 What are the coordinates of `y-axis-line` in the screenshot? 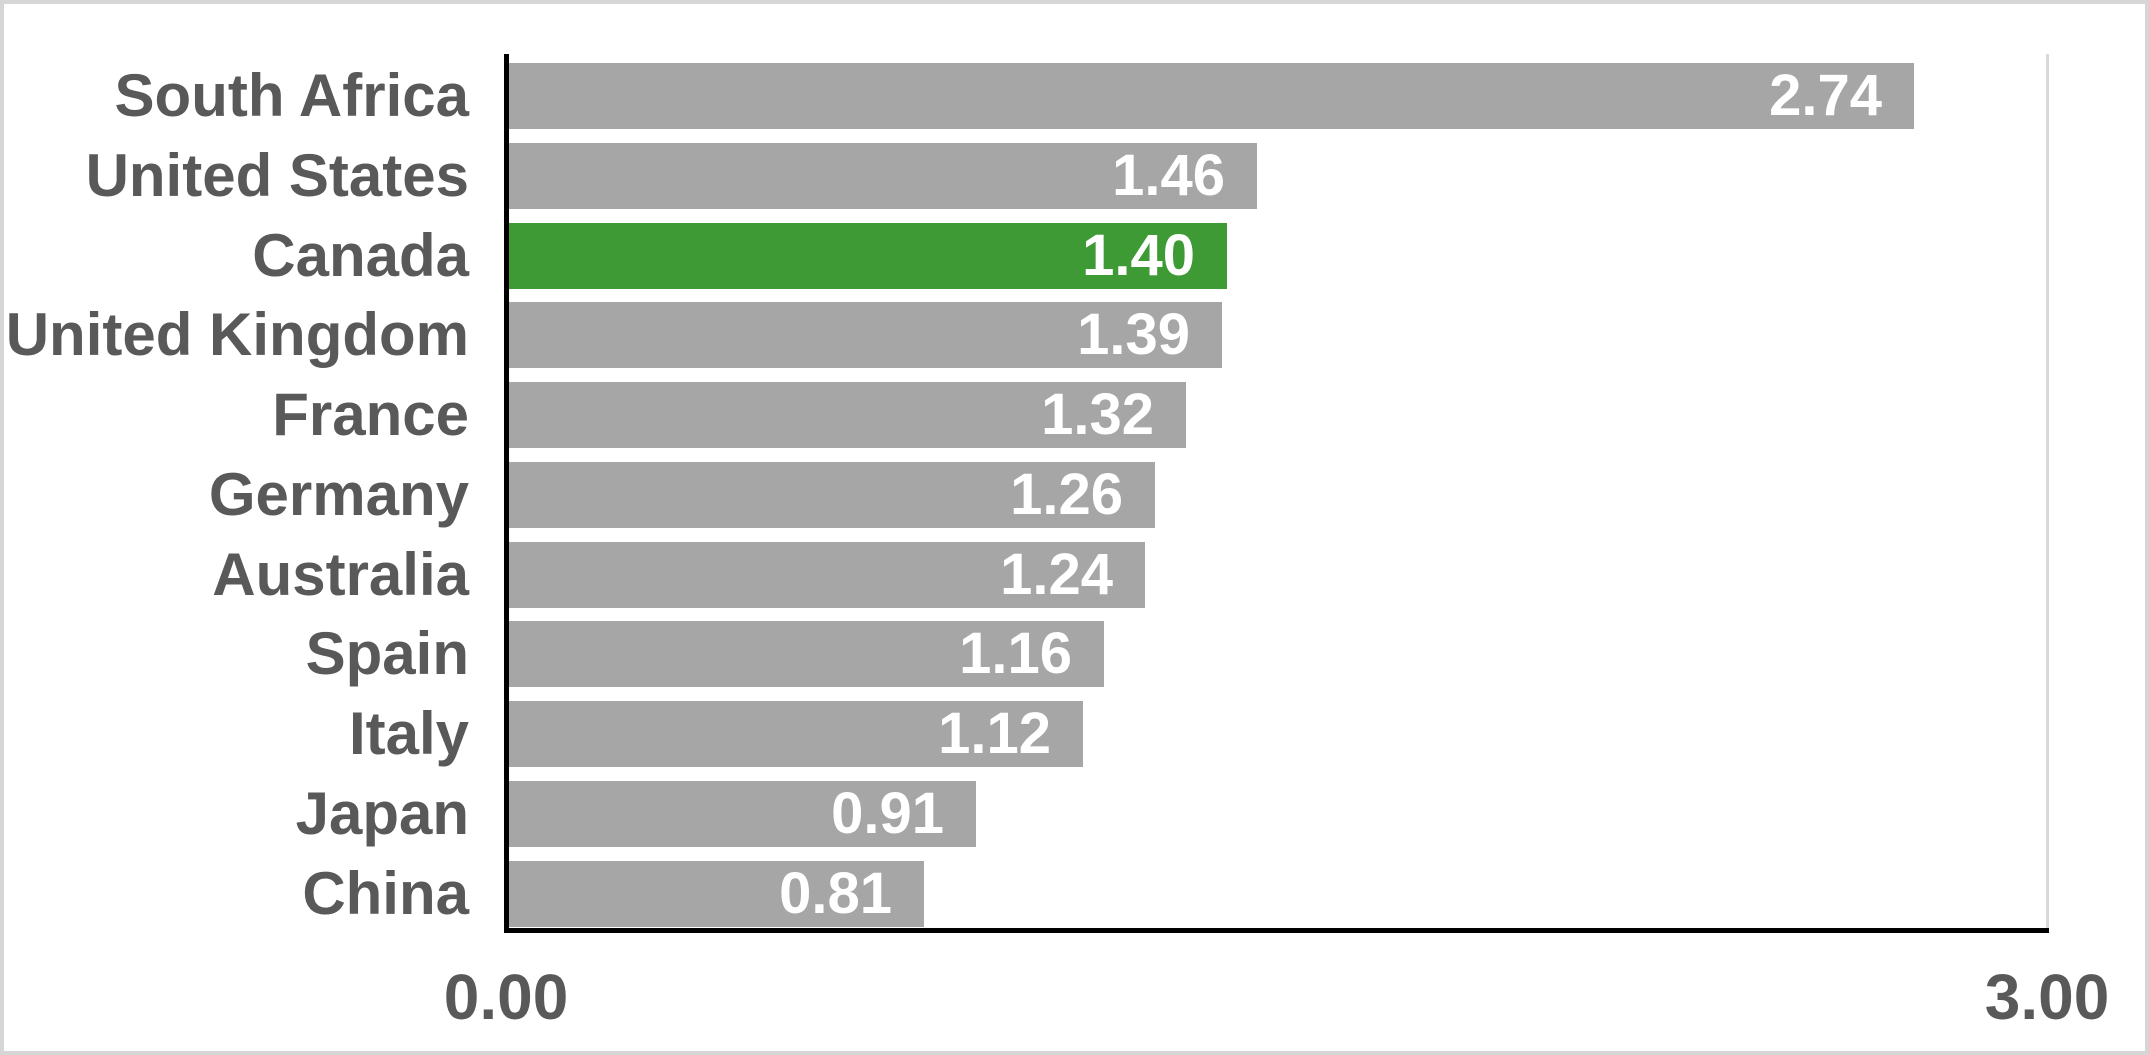 It's located at (506, 493).